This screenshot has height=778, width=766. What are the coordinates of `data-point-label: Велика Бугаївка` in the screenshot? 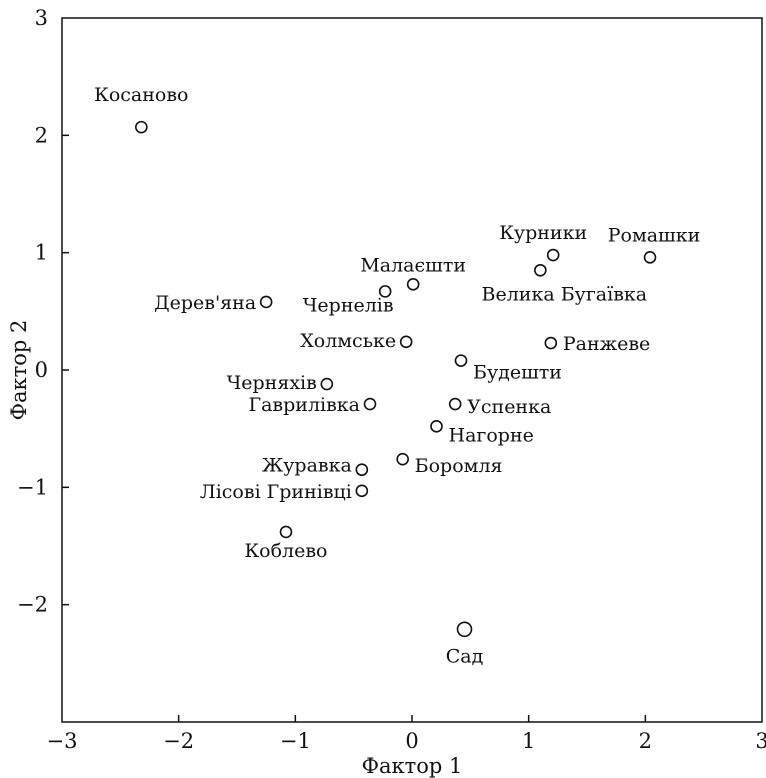 It's located at (565, 294).